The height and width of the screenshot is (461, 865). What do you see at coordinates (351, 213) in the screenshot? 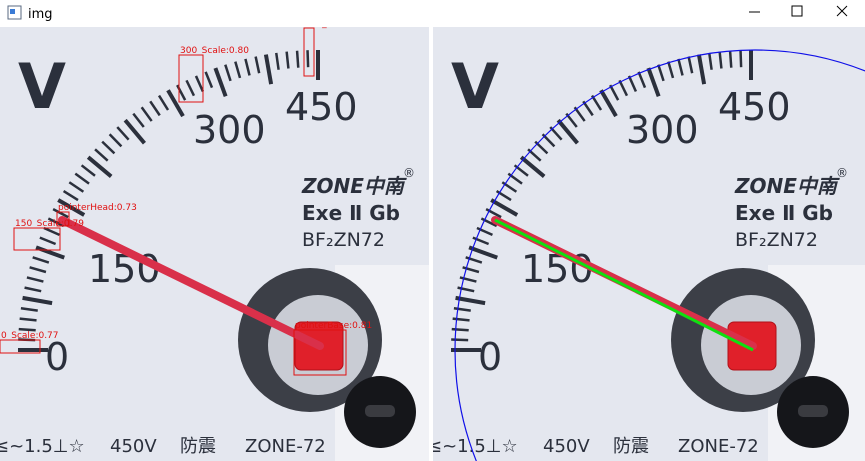
I see `marking: Exe Ⅱ Gb` at bounding box center [351, 213].